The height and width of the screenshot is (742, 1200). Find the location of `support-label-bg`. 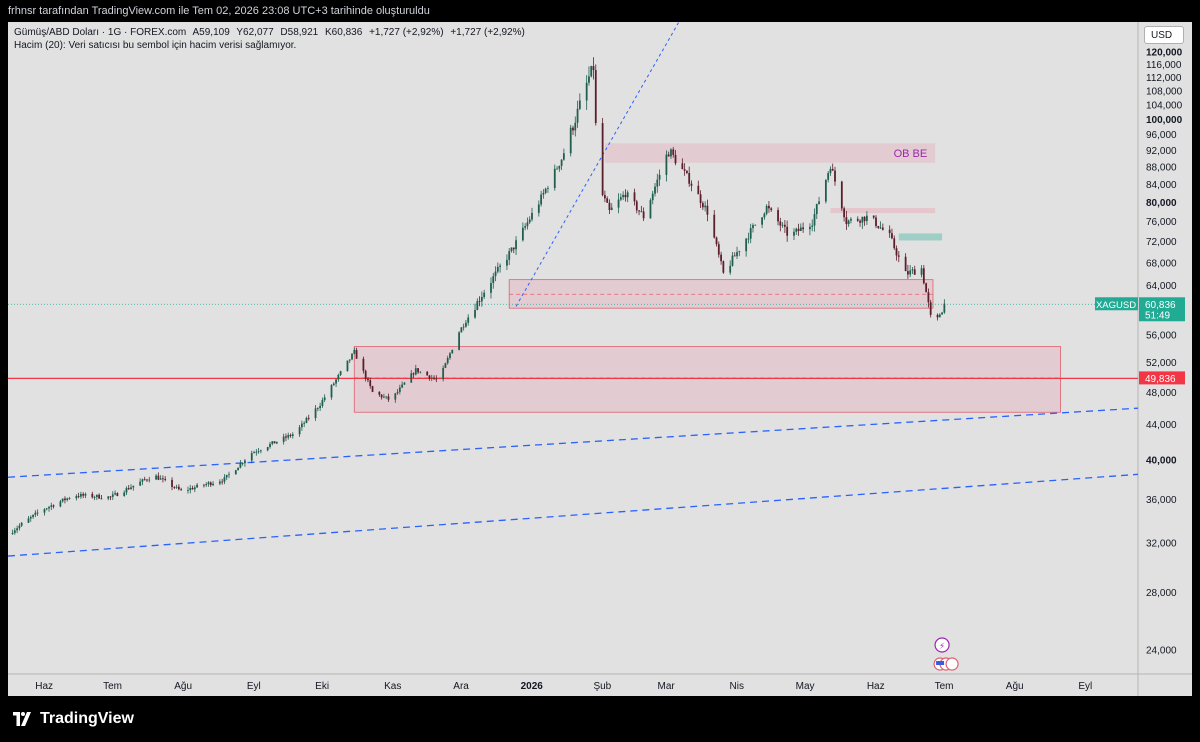

support-label-bg is located at coordinates (1162, 378).